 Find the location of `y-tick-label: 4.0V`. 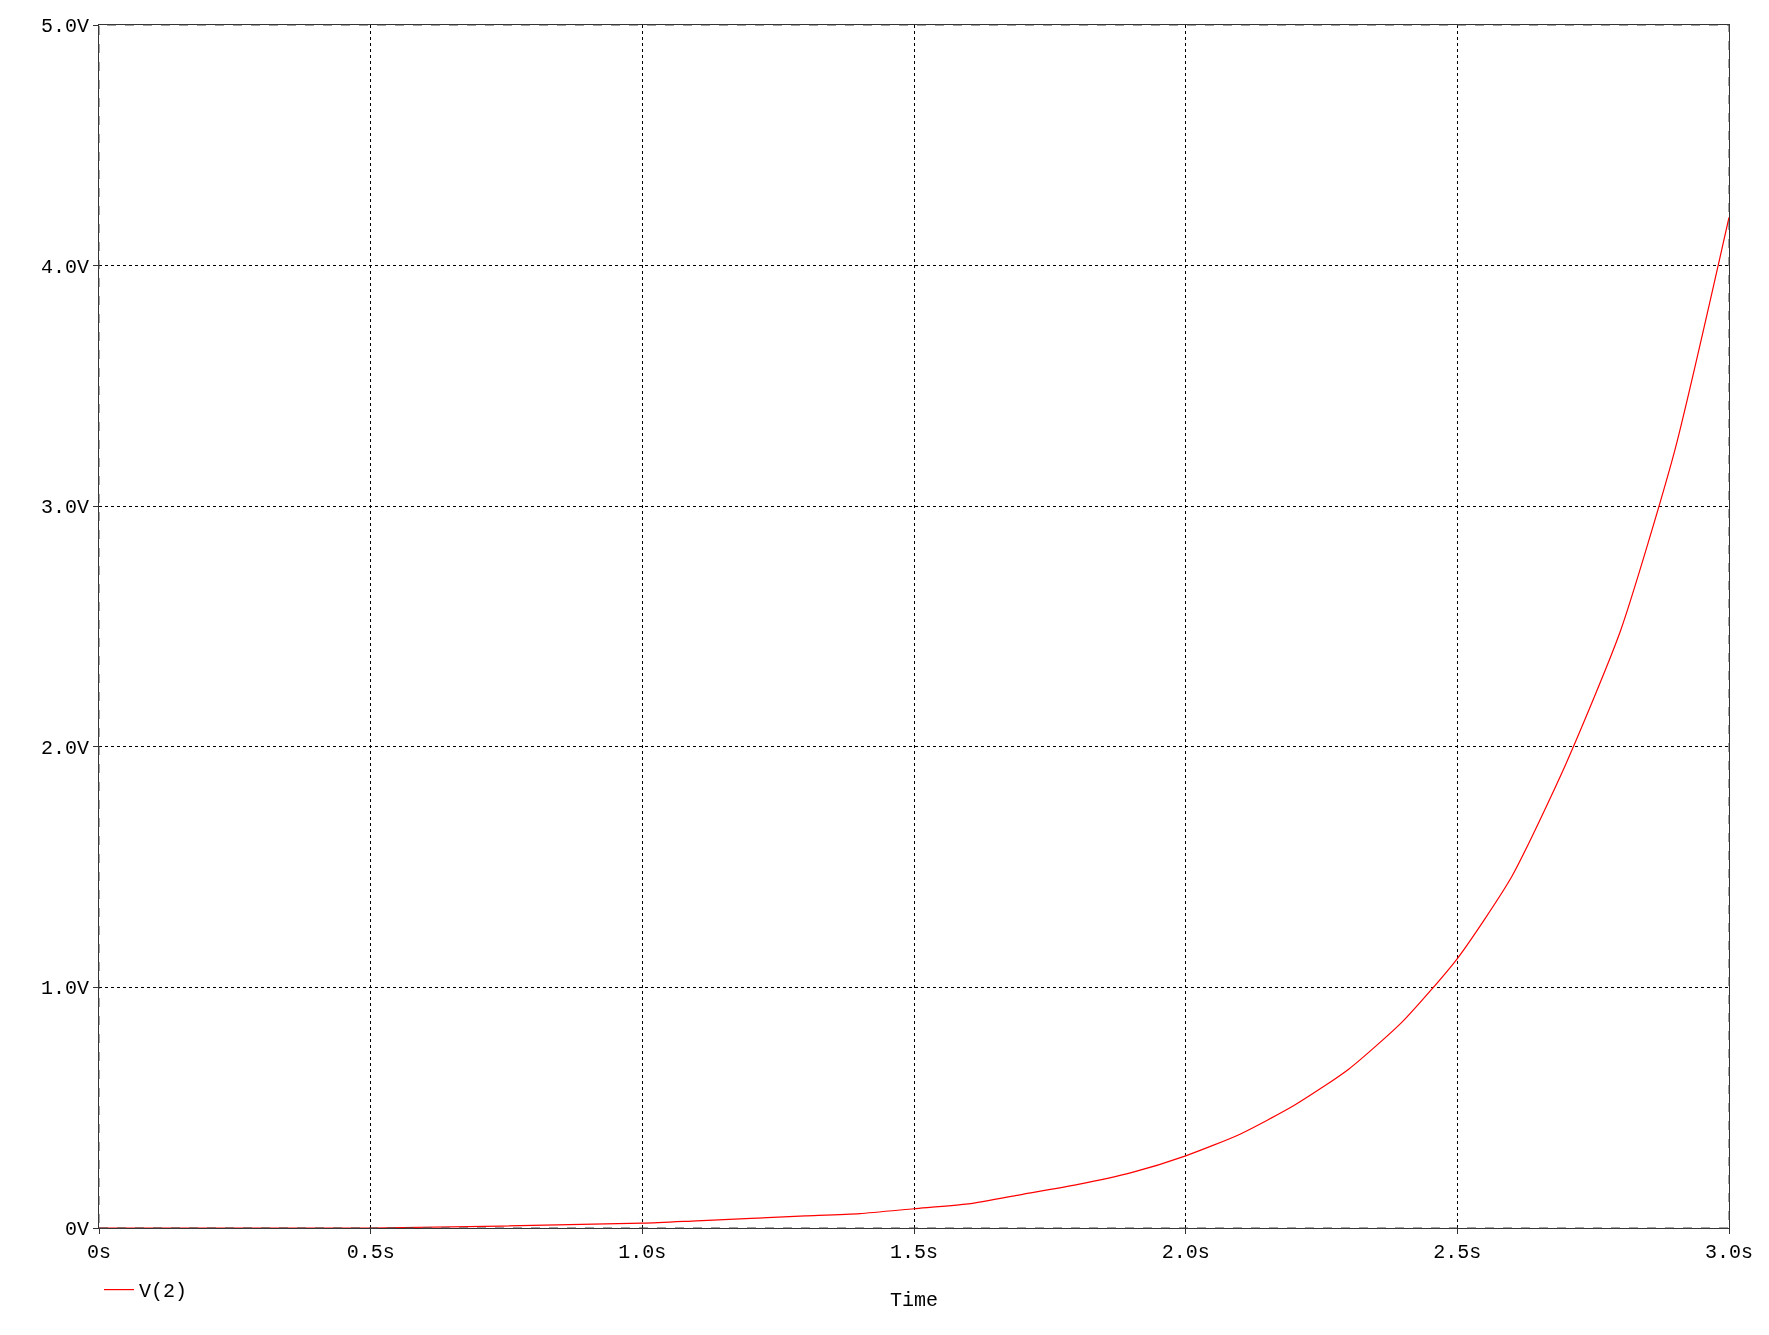

y-tick-label: 4.0V is located at coordinates (64, 267).